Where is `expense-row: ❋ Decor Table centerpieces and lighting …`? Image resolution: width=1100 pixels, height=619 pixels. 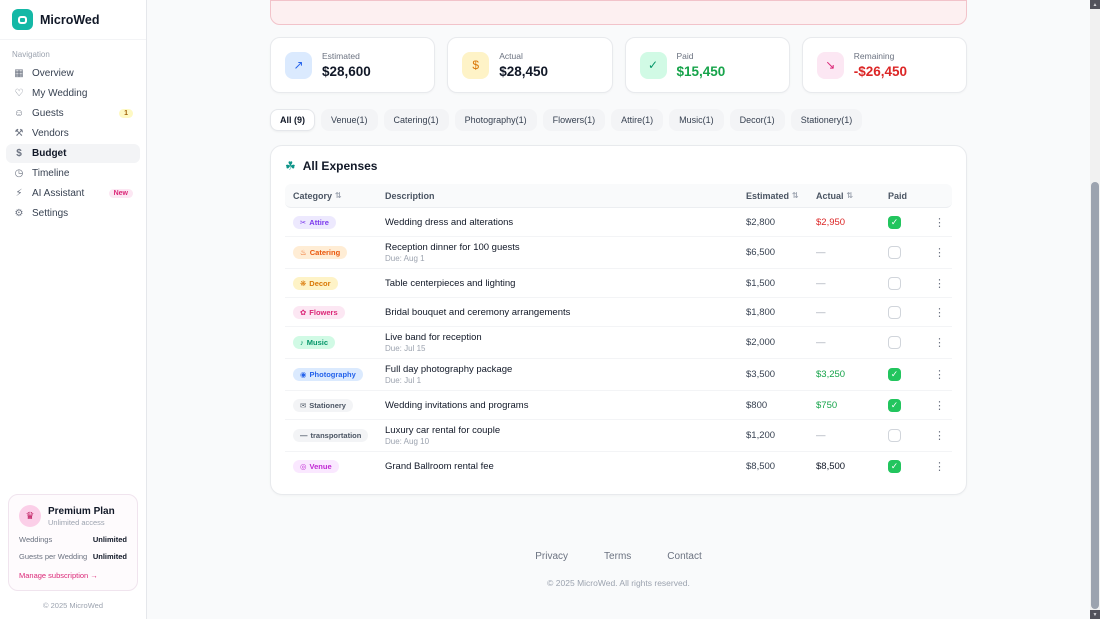 expense-row: ❋ Decor Table centerpieces and lighting … is located at coordinates (618, 283).